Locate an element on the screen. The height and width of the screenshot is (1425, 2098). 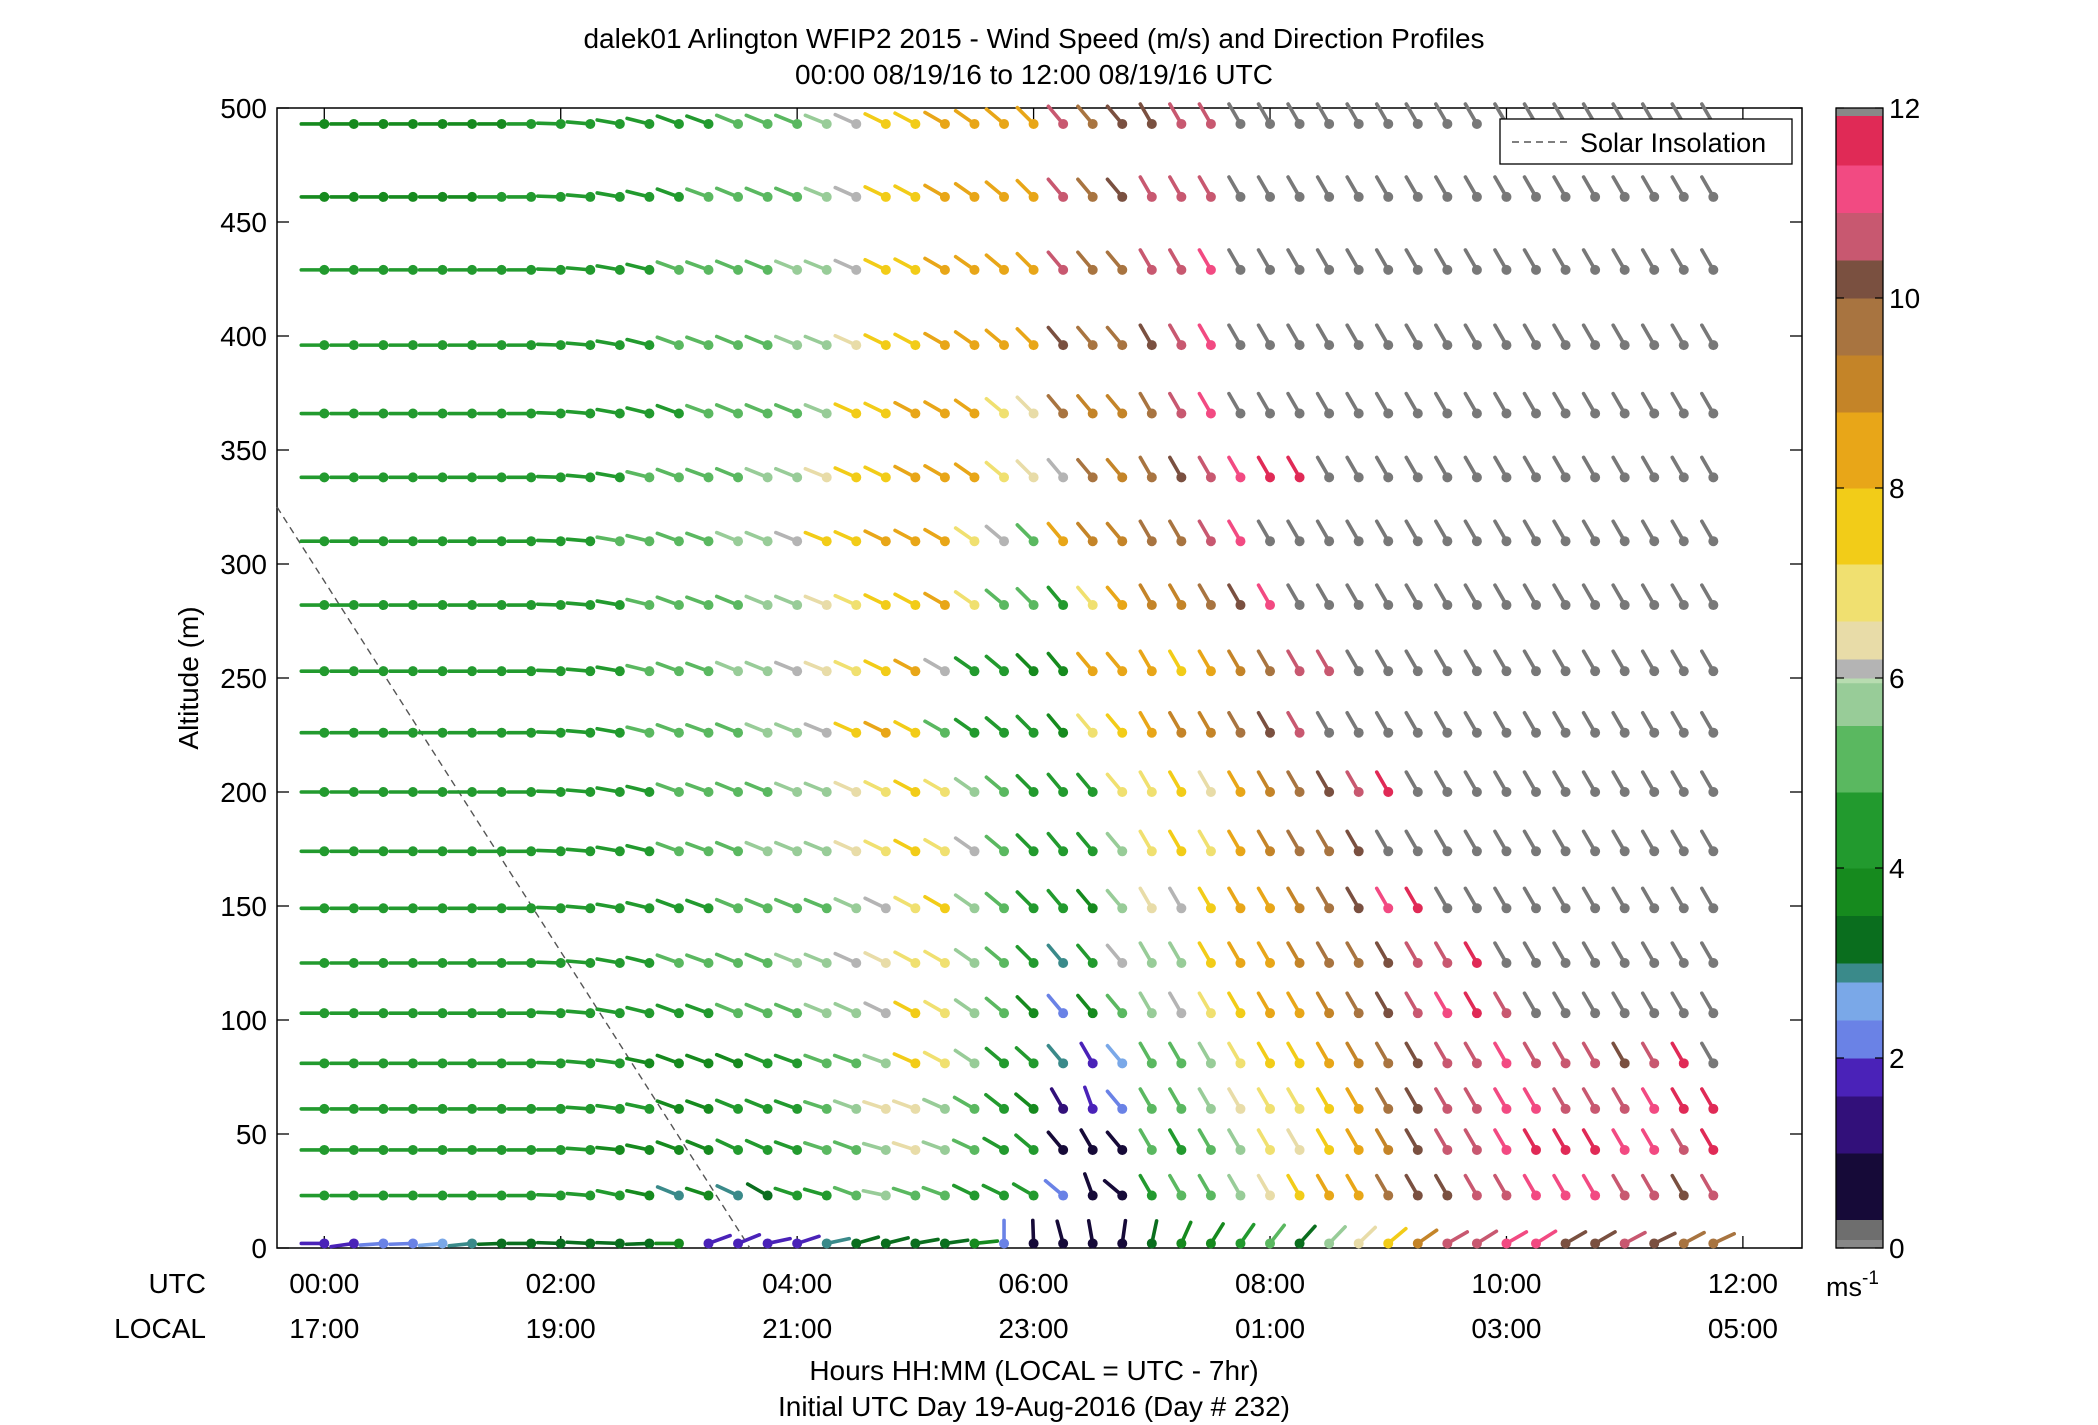
legend: Solar Insolation is located at coordinates (1646, 141).